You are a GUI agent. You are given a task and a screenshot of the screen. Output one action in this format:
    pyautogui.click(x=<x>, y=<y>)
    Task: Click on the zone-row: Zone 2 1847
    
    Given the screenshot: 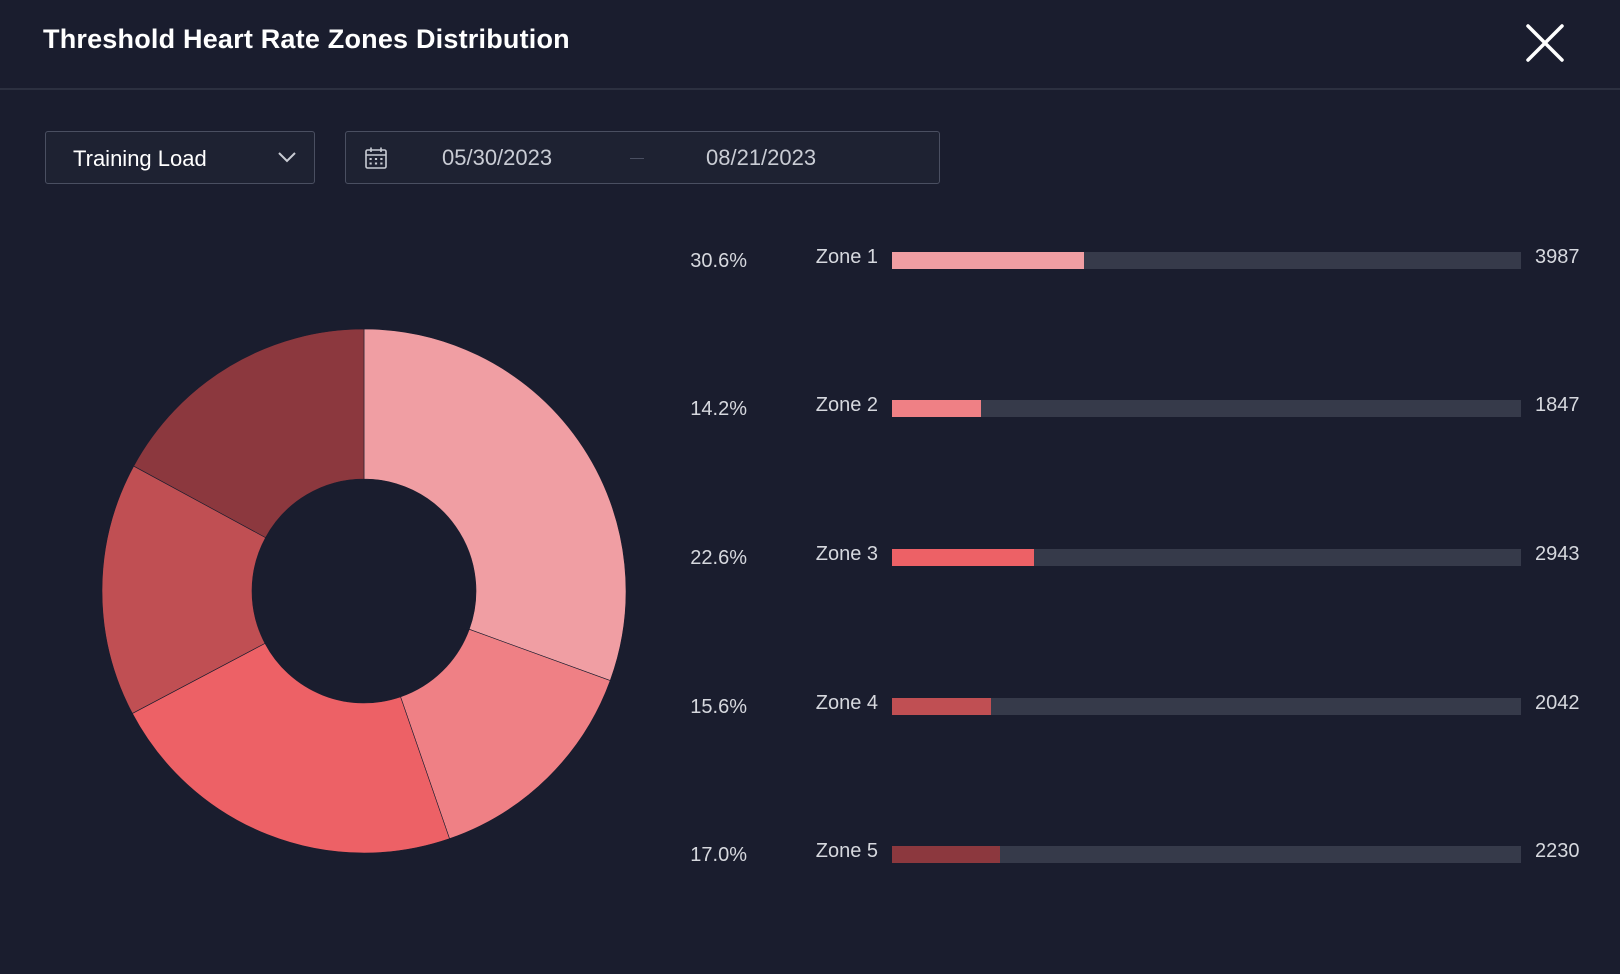 What is the action you would take?
    pyautogui.click(x=1195, y=409)
    